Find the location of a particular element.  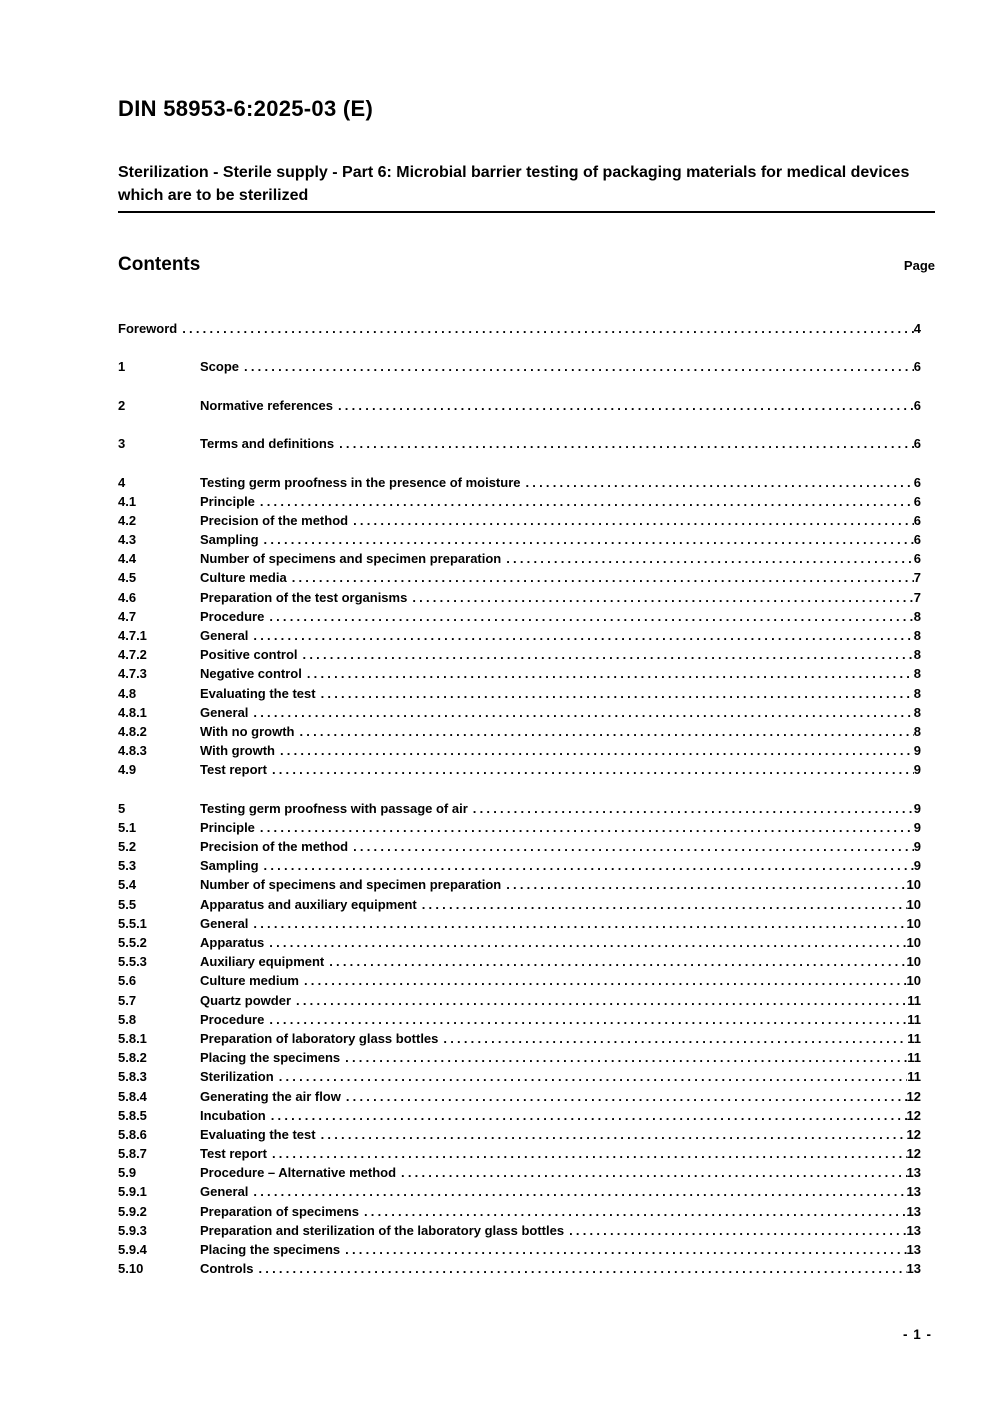

toc-entry: 4.2 Precision of the method 6 is located at coordinates (526, 520).